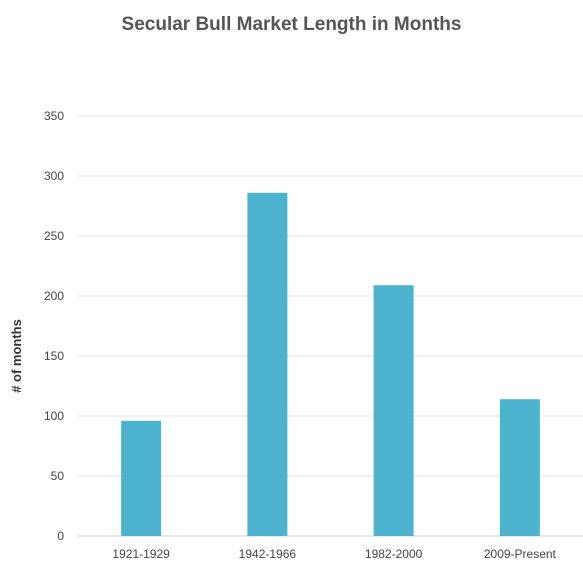  Describe the element at coordinates (54, 176) in the screenshot. I see `y-tick-label: 300` at that location.